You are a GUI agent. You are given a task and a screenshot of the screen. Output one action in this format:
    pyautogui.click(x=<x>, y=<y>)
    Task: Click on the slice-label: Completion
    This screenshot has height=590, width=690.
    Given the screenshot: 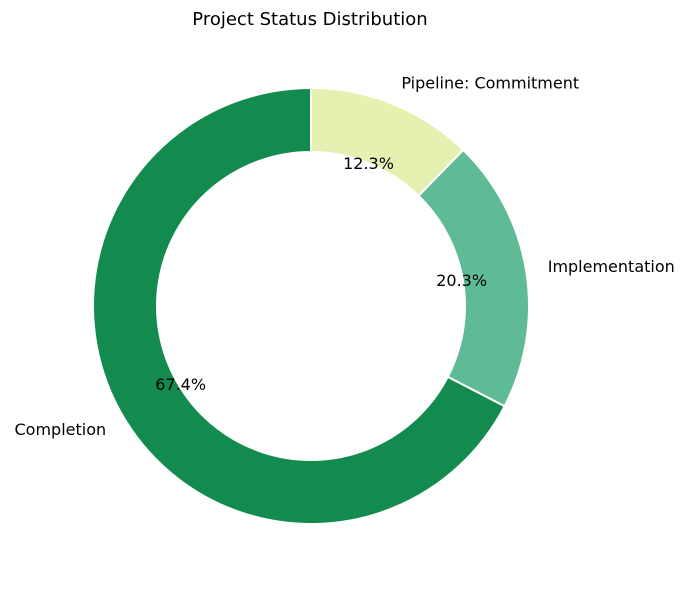 What is the action you would take?
    pyautogui.click(x=61, y=429)
    